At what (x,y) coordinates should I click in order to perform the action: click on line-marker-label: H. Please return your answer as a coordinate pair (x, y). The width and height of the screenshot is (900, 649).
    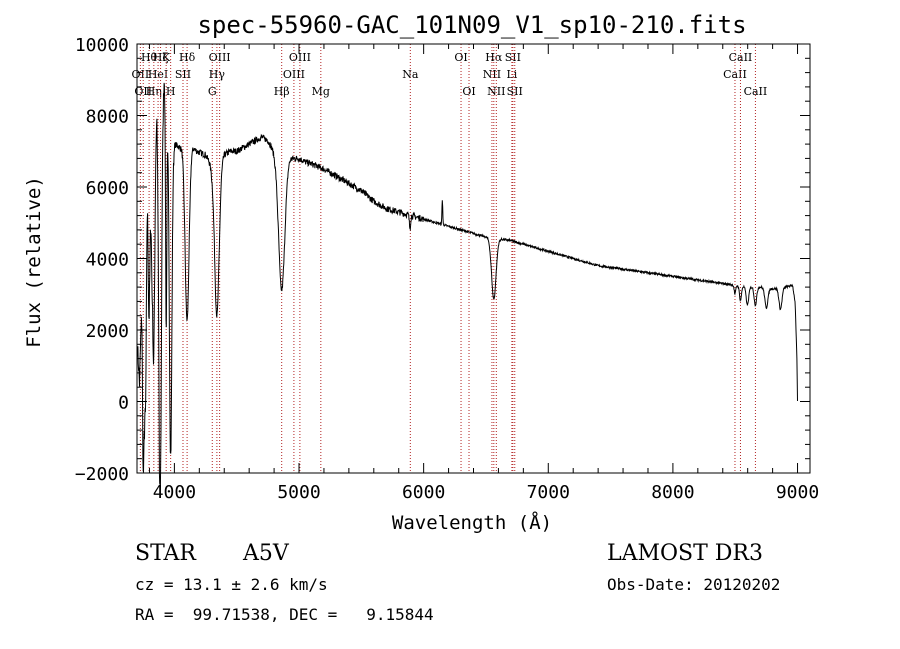
    Looking at the image, I should click on (171, 91).